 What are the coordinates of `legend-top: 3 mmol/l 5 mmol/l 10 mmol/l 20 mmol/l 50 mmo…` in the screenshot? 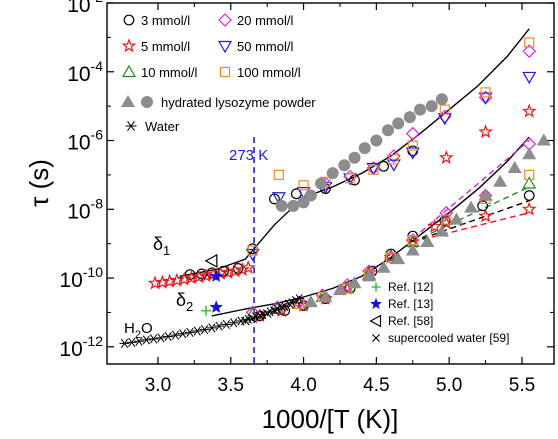 It's located at (218, 73).